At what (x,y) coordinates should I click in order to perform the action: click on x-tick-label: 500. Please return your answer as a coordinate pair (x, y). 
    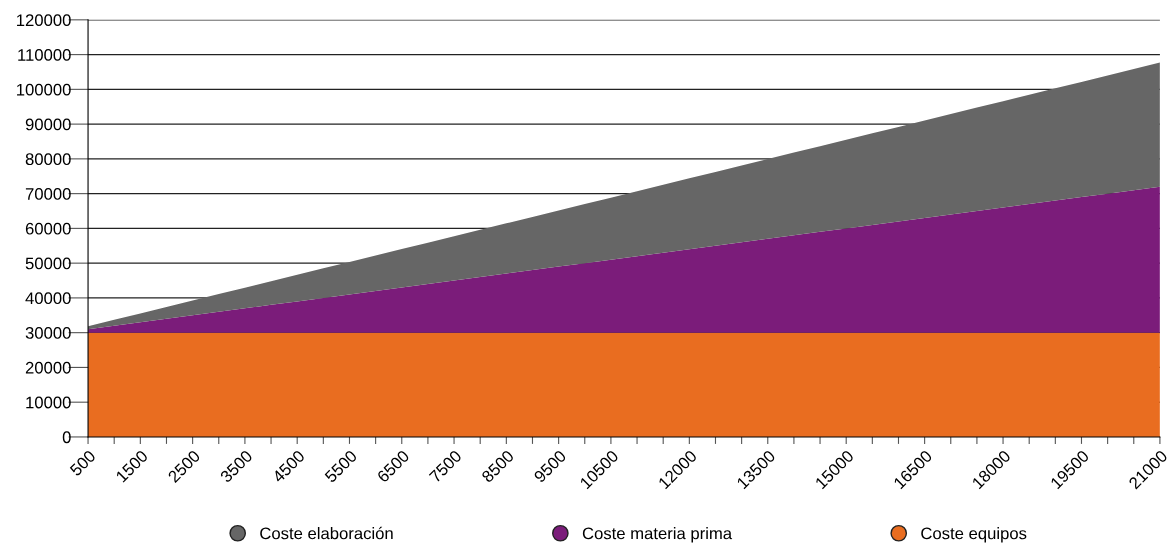
    Looking at the image, I should click on (83, 463).